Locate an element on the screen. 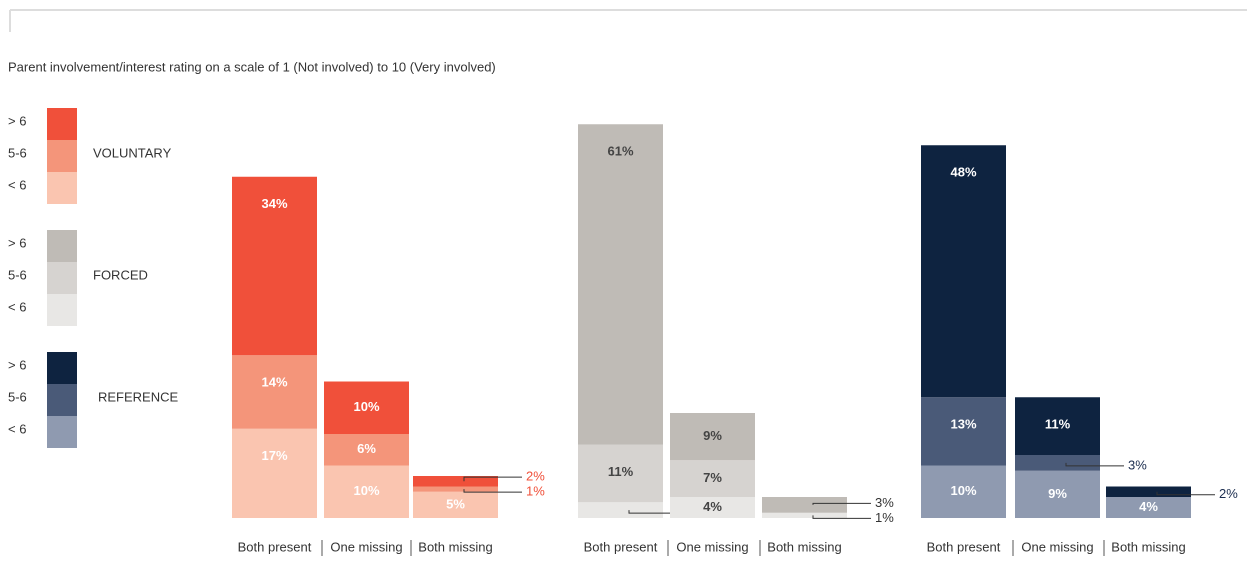  value-label: 6% is located at coordinates (366, 448).